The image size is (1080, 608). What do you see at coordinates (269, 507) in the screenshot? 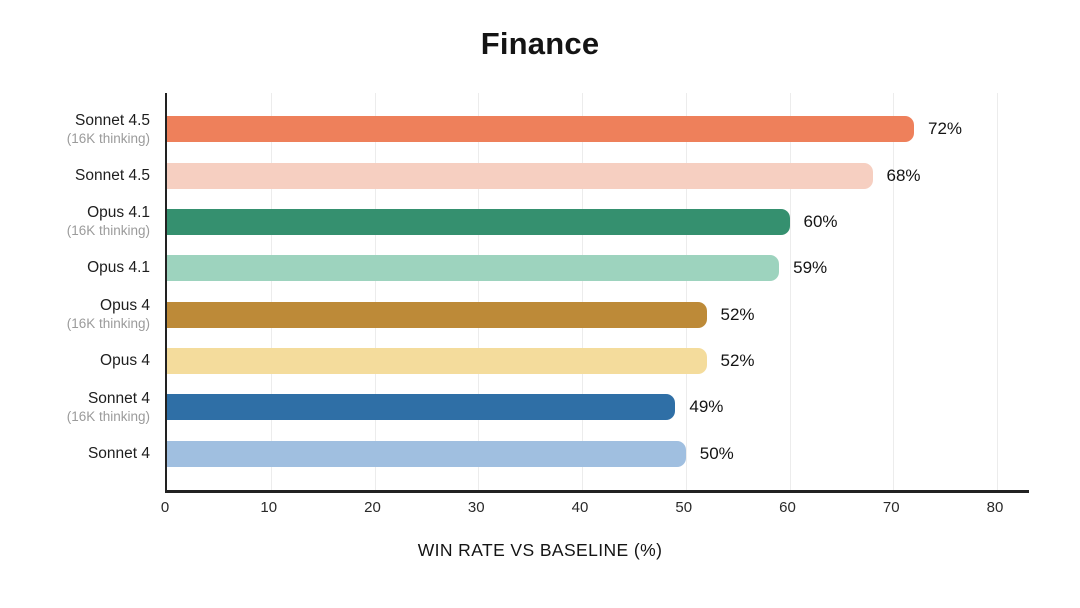
I see `x-tick-label: 10` at bounding box center [269, 507].